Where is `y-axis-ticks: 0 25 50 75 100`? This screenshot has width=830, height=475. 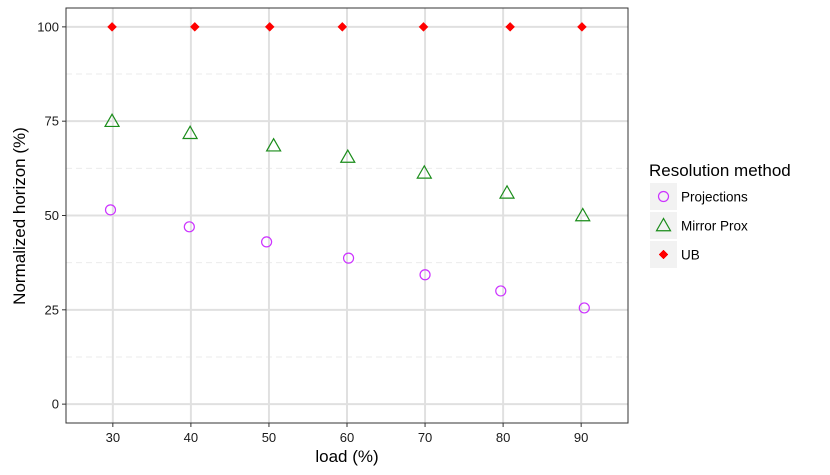 y-axis-ticks: 0 25 50 75 100 is located at coordinates (51, 215).